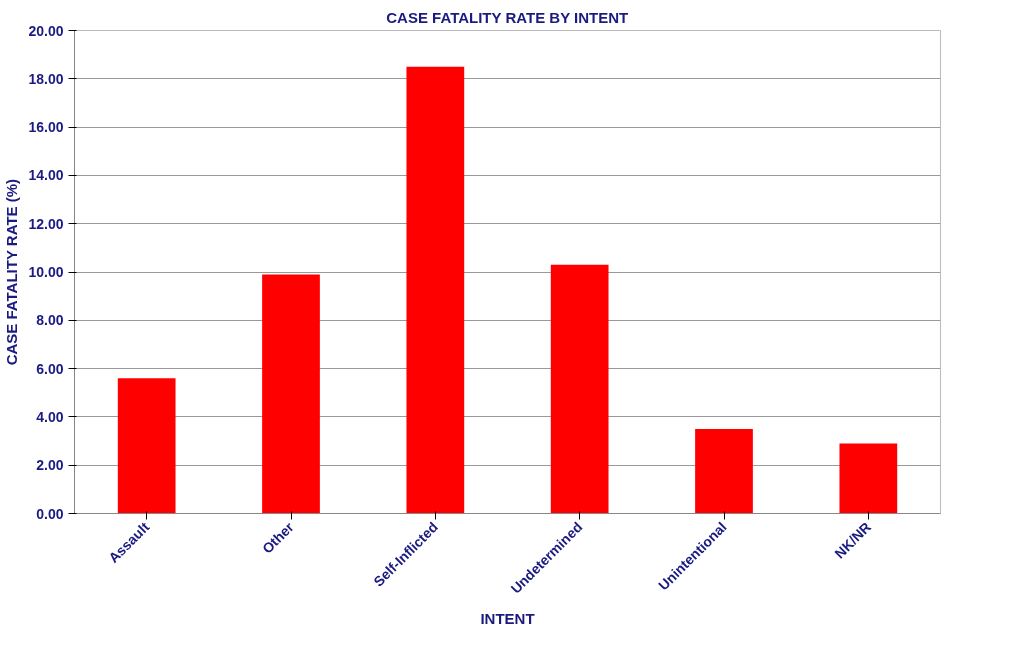  I want to click on y-tick-label: 0.00, so click(50, 513).